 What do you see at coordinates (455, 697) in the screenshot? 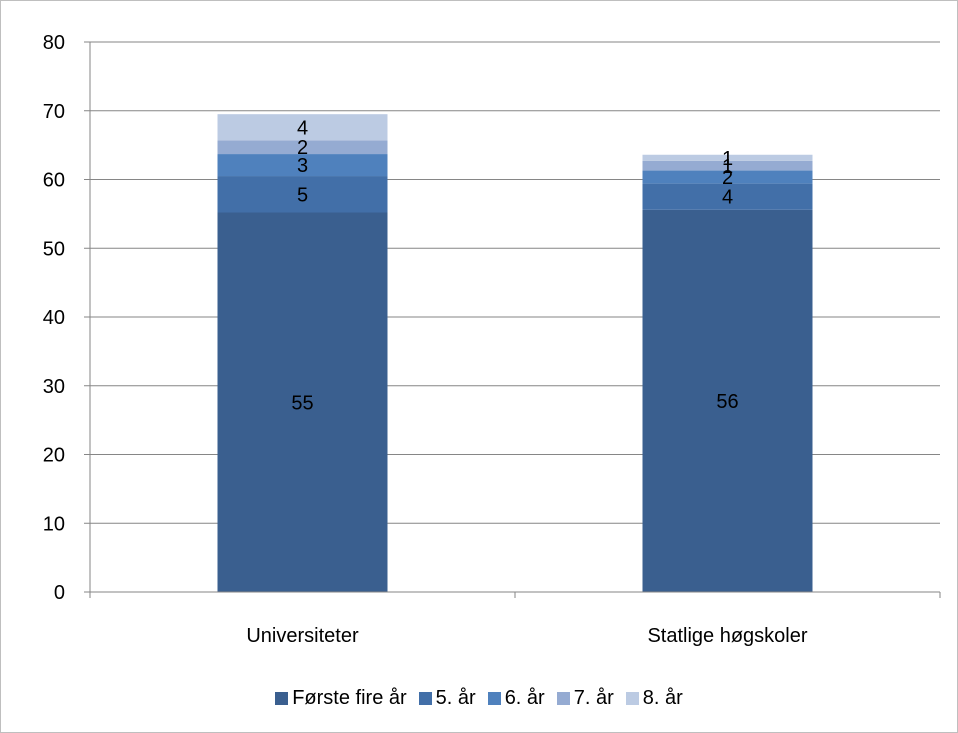
I see `legend-label: 5. år` at bounding box center [455, 697].